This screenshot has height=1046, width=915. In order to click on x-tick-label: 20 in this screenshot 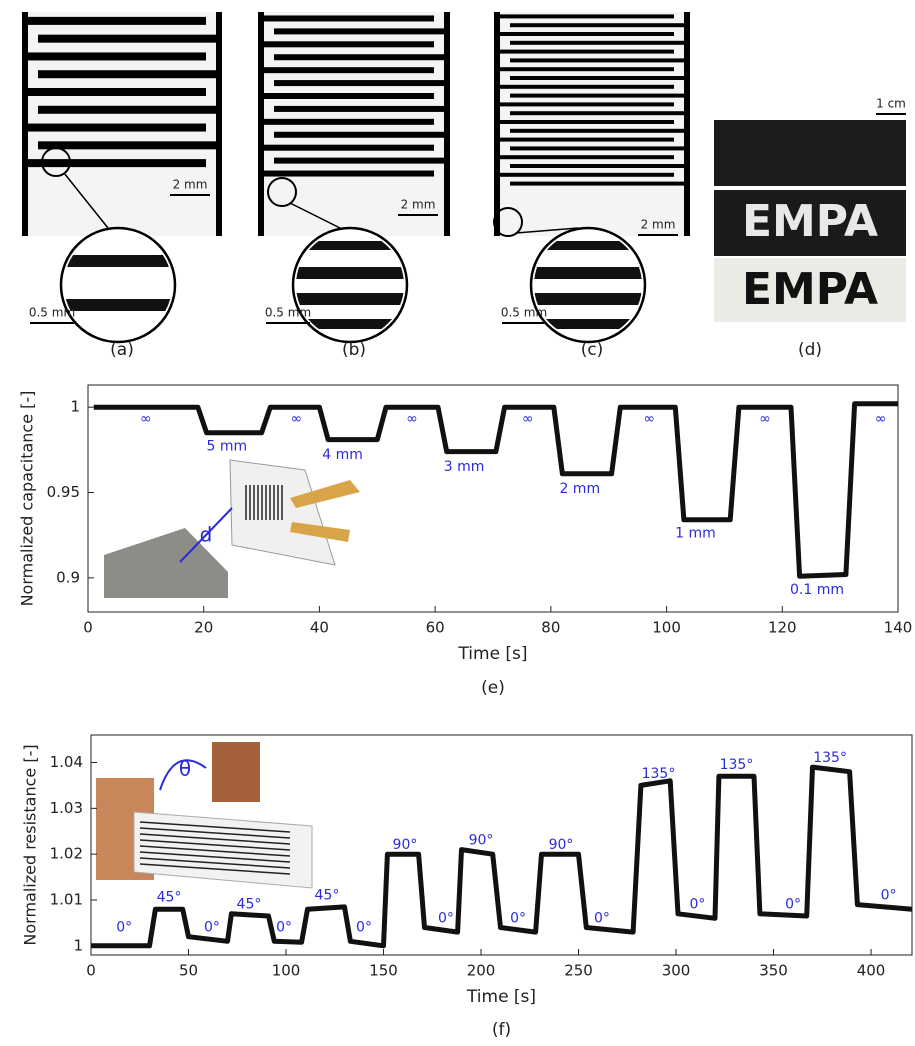, I will do `click(203, 628)`.